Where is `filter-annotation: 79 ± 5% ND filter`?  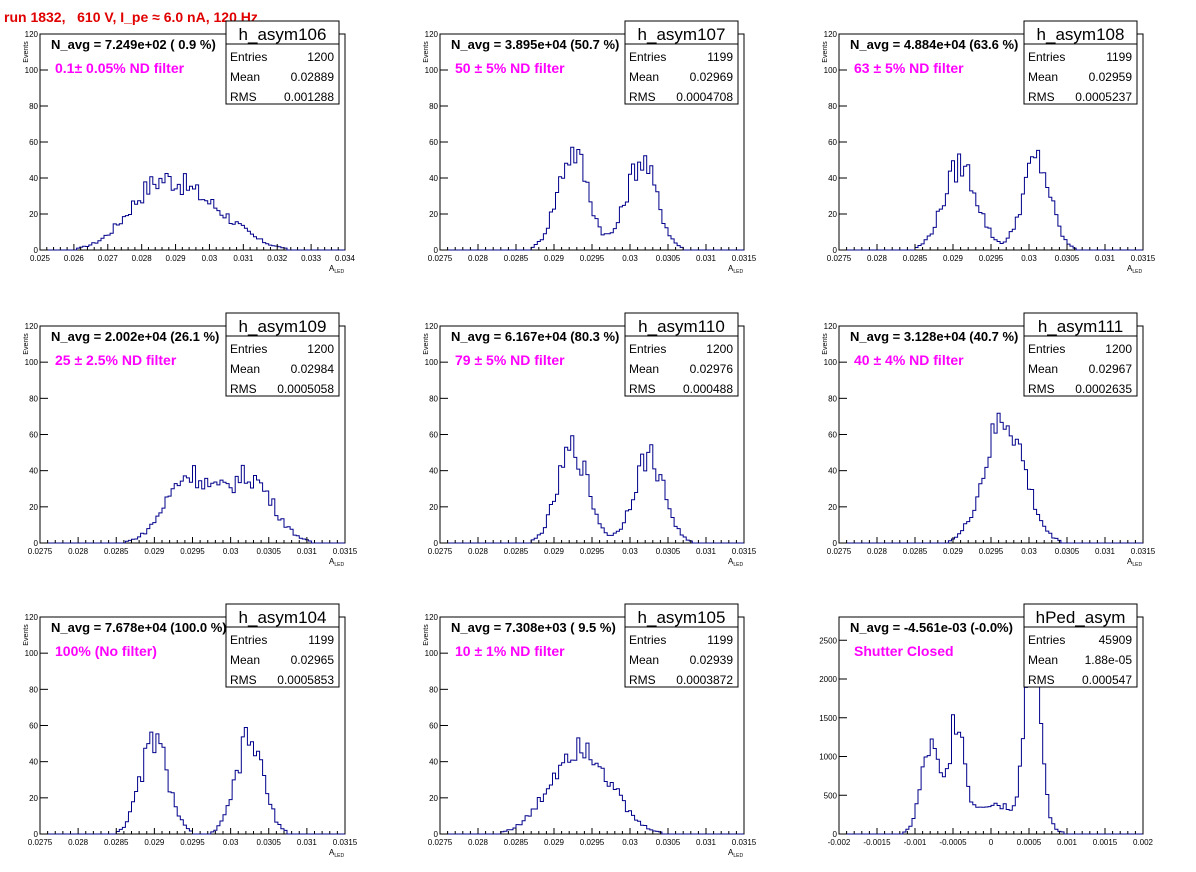 filter-annotation: 79 ± 5% ND filter is located at coordinates (510, 360).